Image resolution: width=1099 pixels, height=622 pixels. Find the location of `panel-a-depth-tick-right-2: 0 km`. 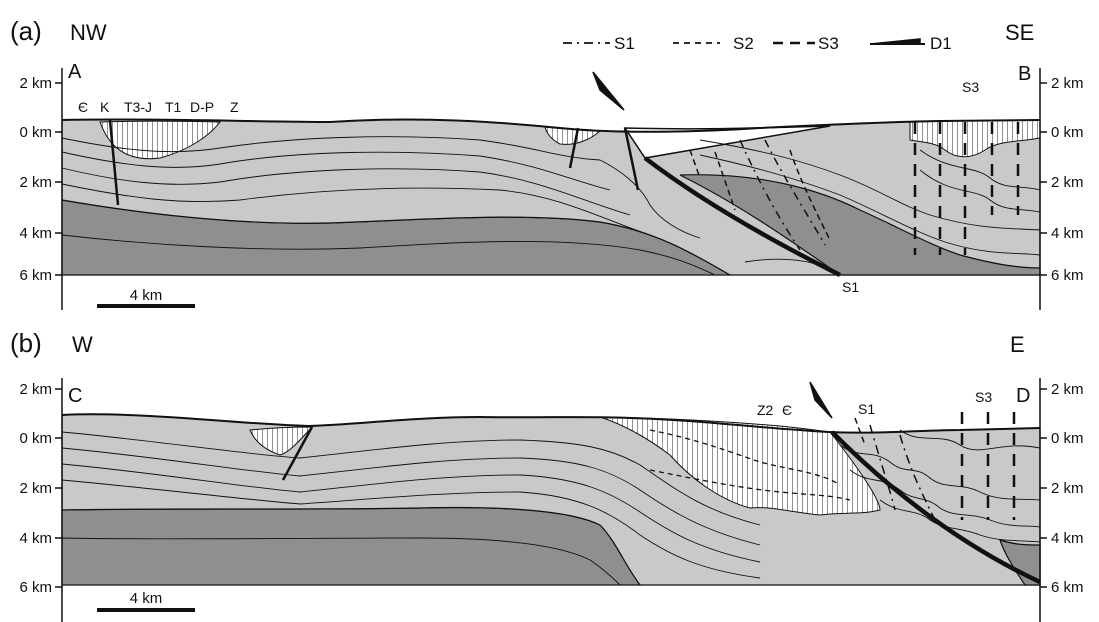

panel-a-depth-tick-right-2: 0 km is located at coordinates (1067, 132).